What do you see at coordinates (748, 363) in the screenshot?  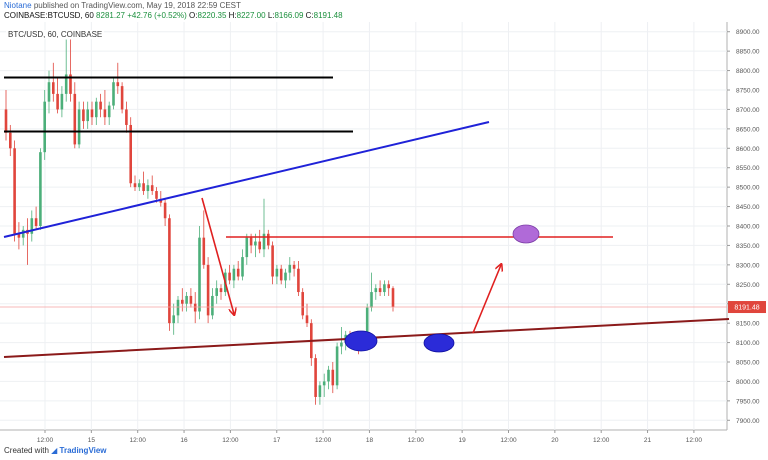 I see `y-tick-label: 8050.00` at bounding box center [748, 363].